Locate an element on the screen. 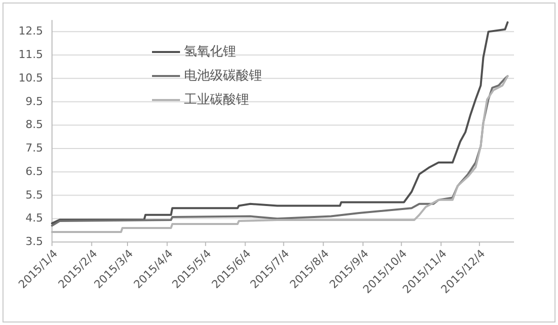 This screenshot has height=325, width=558. y-tick-label: 4.5 is located at coordinates (34, 218).